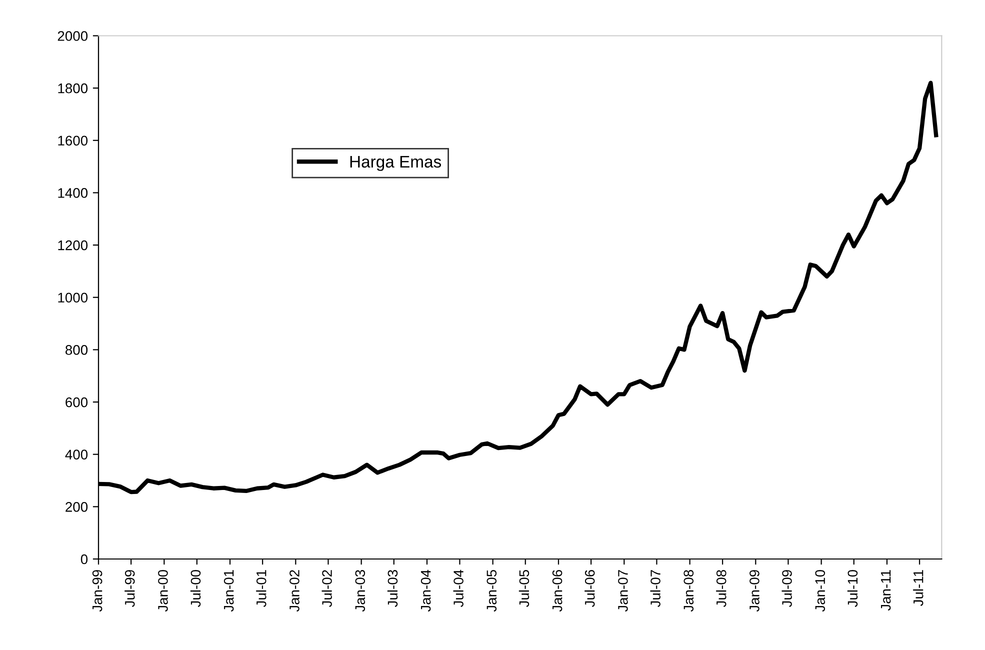  Describe the element at coordinates (655, 589) in the screenshot. I see `x-tick-label: Jul-07` at that location.